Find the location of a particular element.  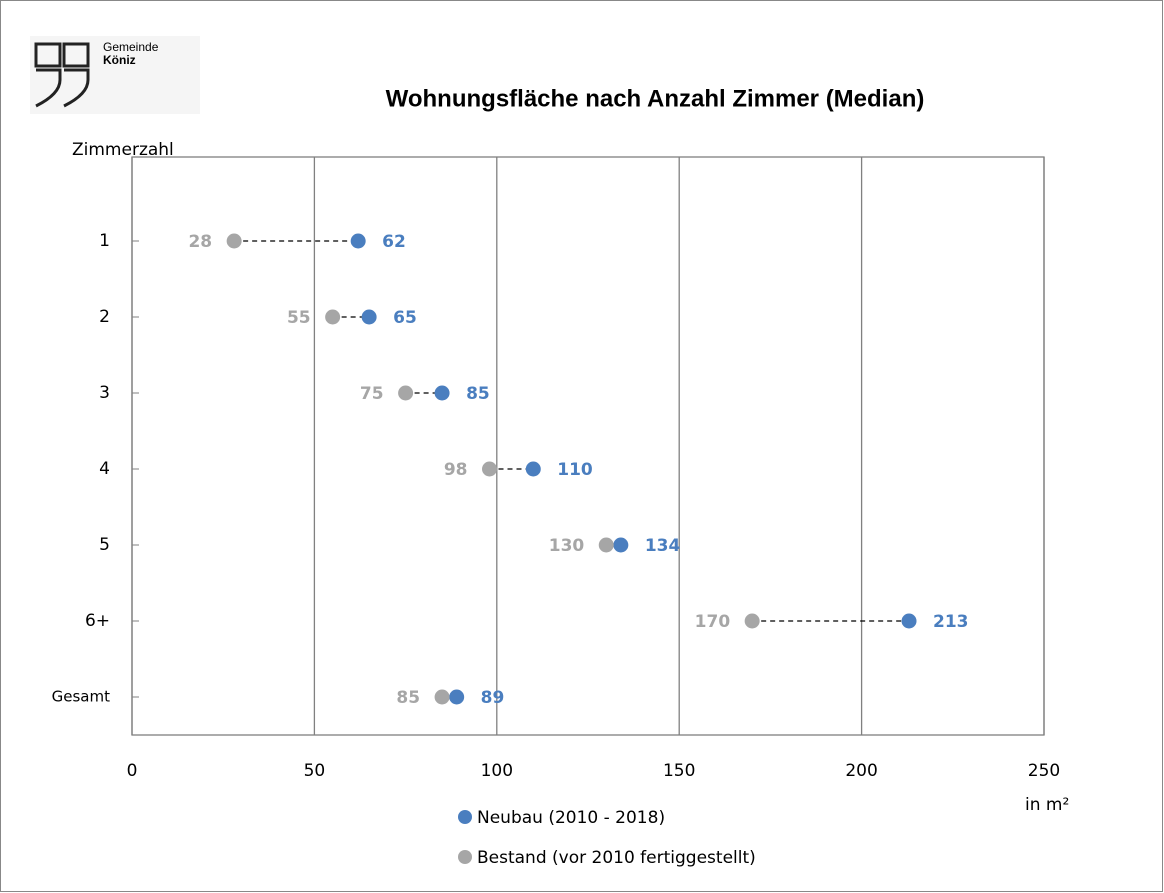

value-label: 65 is located at coordinates (405, 318).